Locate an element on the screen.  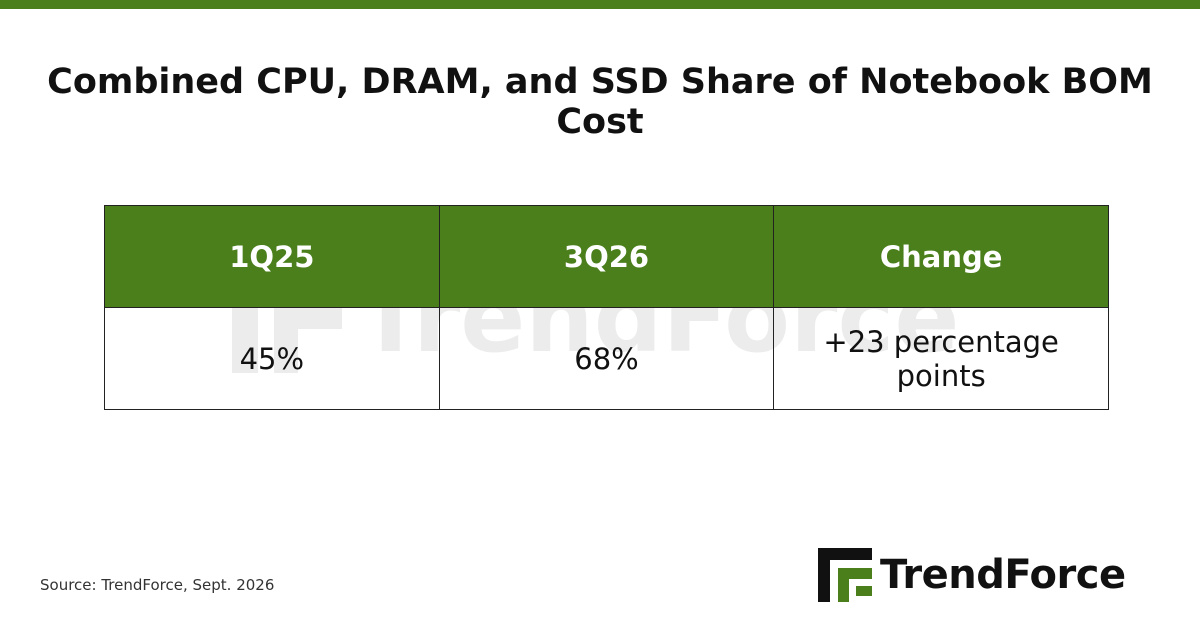
column-header: 3Q26 is located at coordinates (606, 256).